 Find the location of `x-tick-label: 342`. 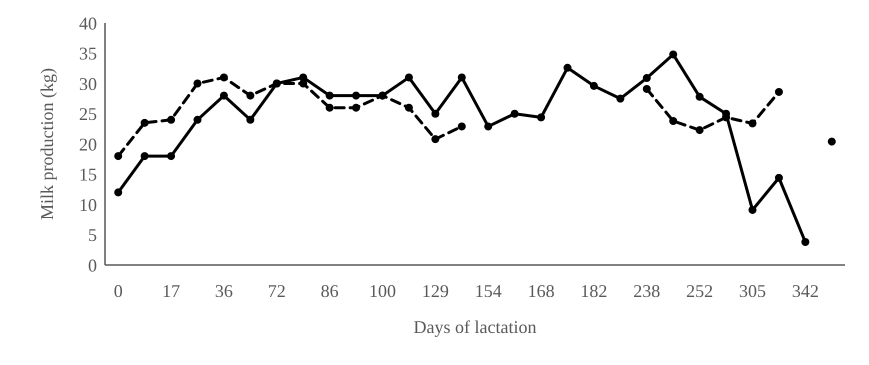

x-tick-label: 342 is located at coordinates (805, 291).